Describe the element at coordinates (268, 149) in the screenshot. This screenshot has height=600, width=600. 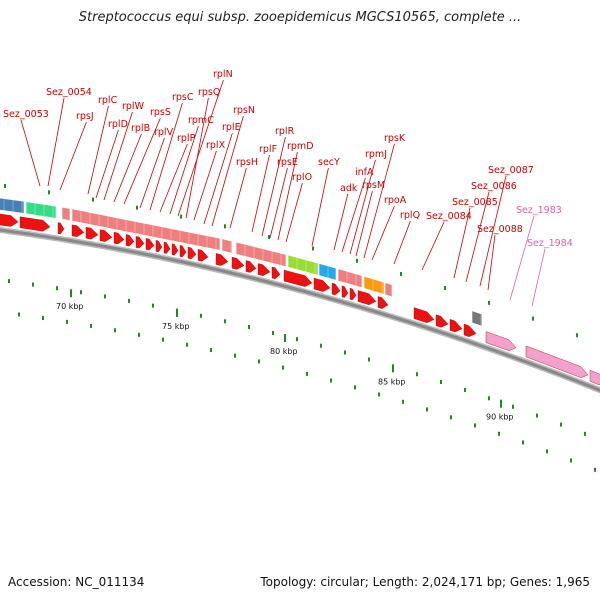
I see `gene-label: rplF` at that location.